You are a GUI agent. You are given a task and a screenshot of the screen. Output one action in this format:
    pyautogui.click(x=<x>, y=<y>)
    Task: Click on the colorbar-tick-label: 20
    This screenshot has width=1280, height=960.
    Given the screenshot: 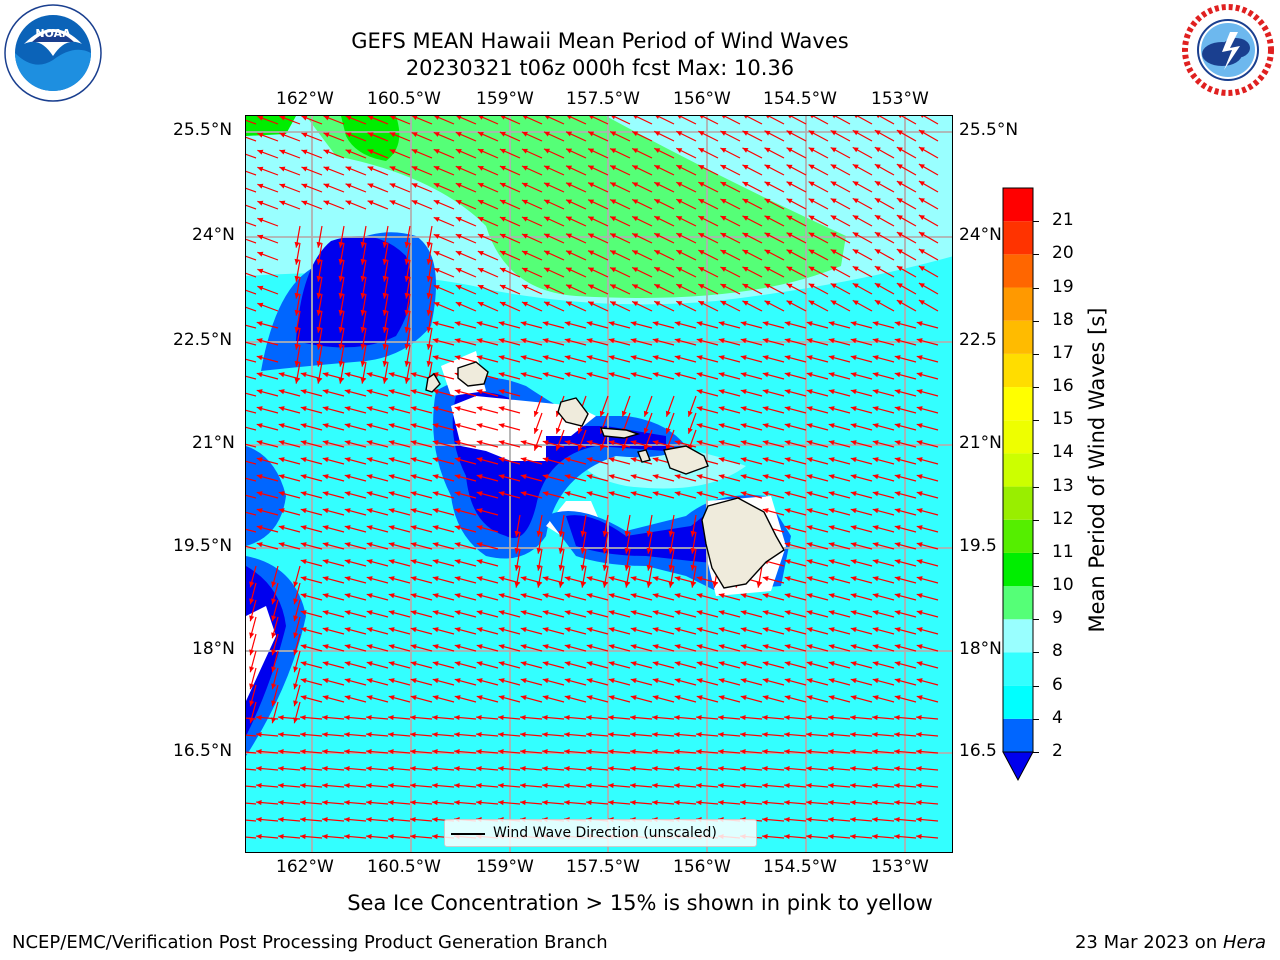 What is the action you would take?
    pyautogui.click(x=1063, y=253)
    